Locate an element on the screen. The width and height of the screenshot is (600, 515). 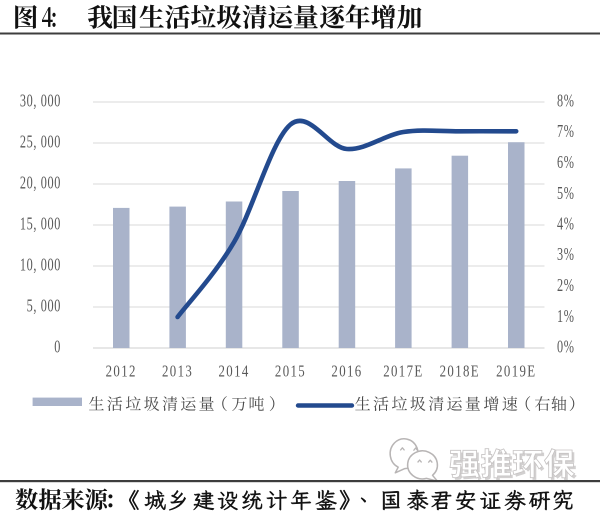
svg-text: 5, 000 is located at coordinates (44, 307).